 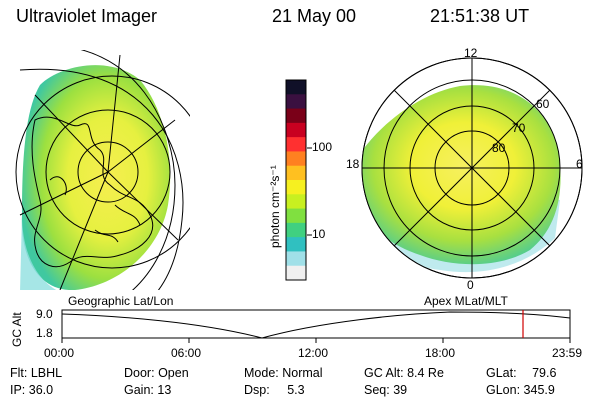 I want to click on colorbar-tick-10: 10, so click(x=319, y=234).